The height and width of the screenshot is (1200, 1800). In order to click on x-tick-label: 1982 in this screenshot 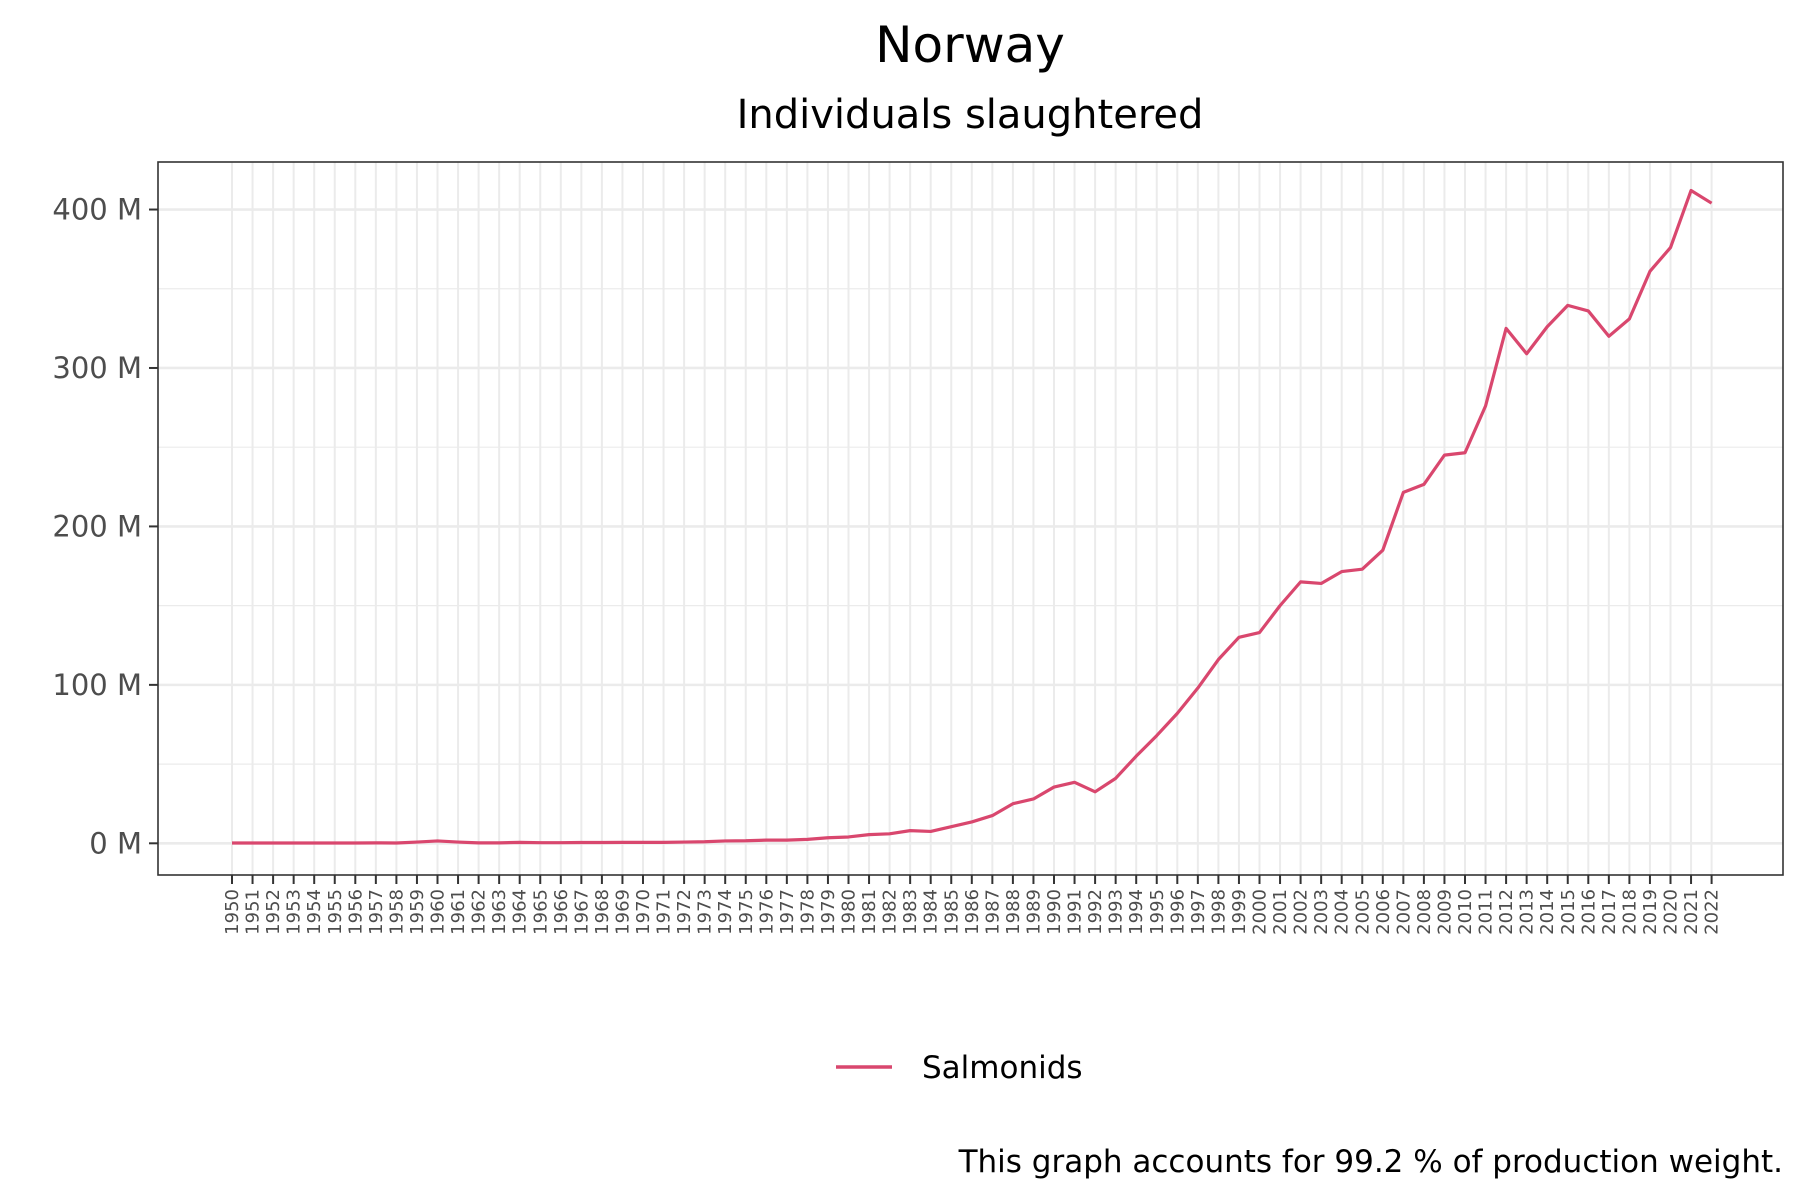, I will do `click(890, 912)`.